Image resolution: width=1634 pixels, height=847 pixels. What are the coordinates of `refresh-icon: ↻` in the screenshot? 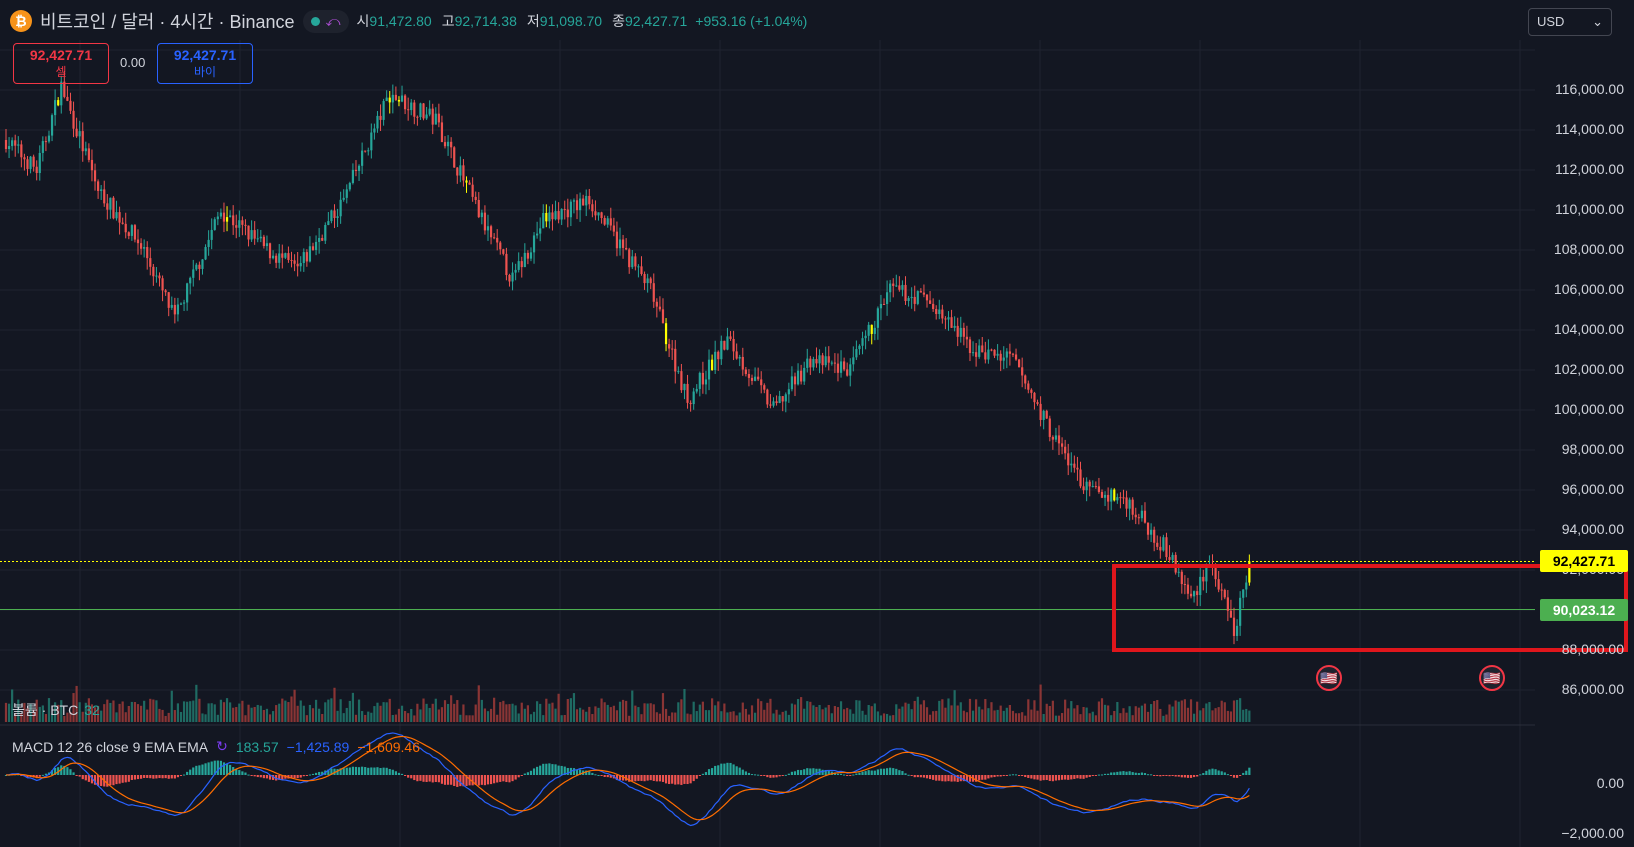 It's located at (222, 746).